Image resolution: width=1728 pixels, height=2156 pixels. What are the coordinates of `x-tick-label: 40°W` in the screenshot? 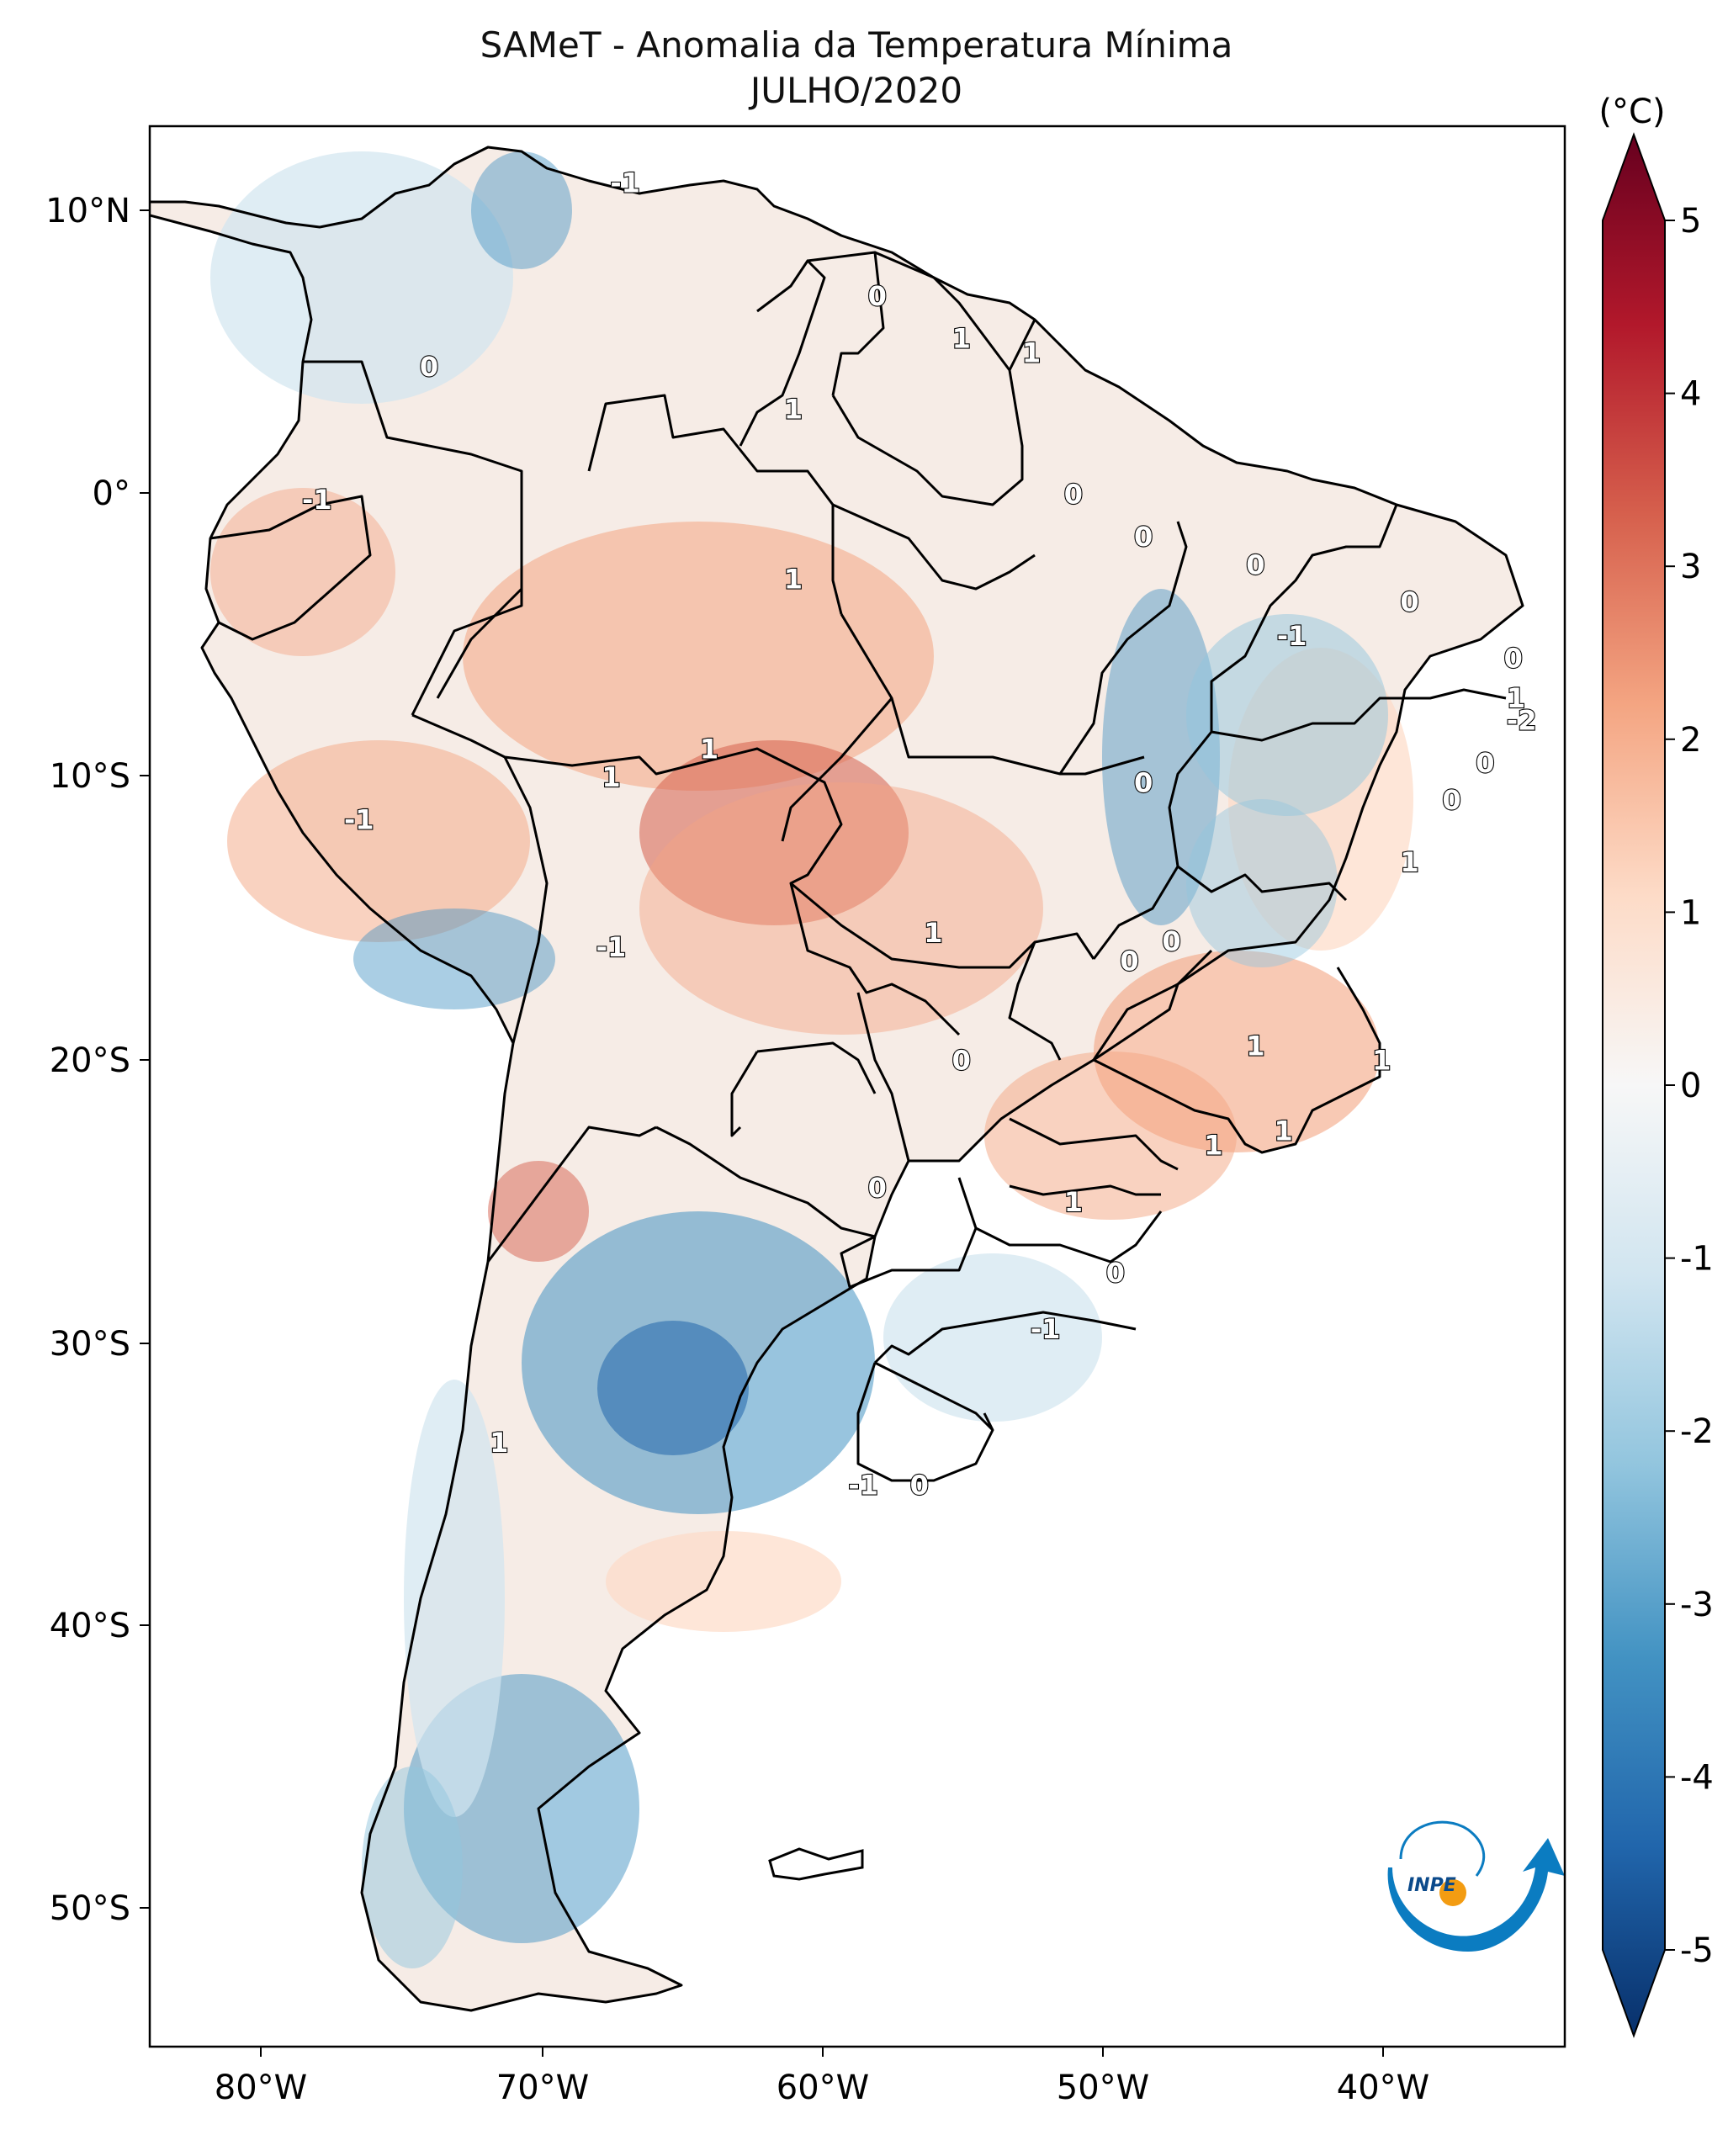 It's located at (1383, 2088).